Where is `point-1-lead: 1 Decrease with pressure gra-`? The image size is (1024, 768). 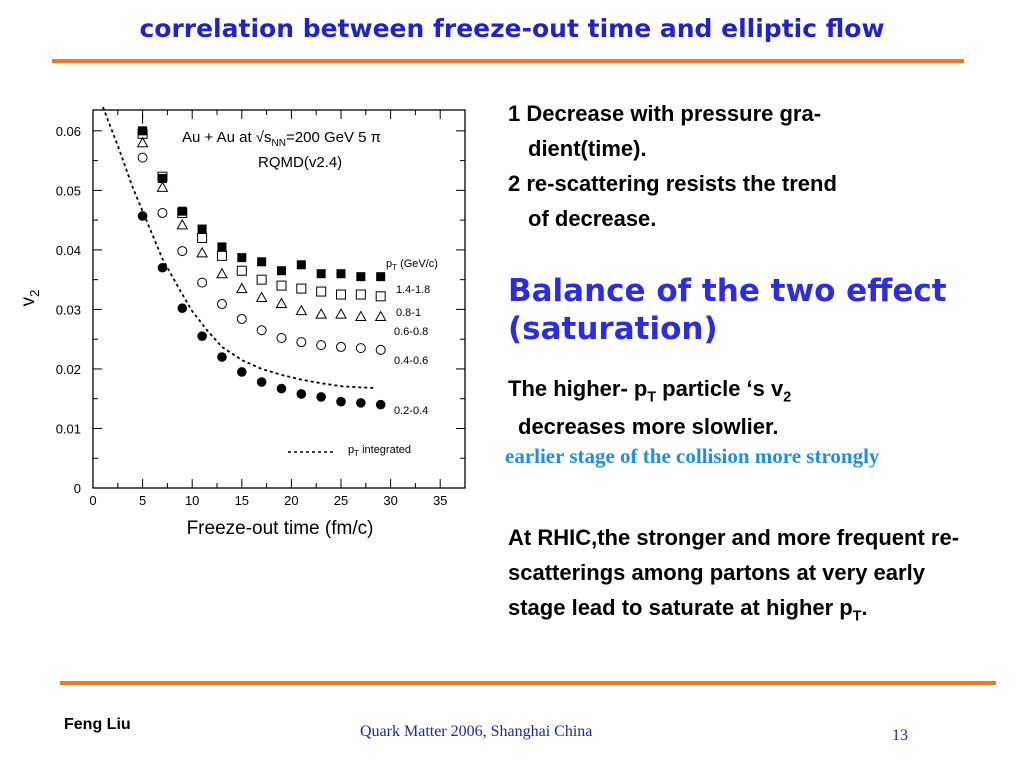
point-1-lead: 1 Decrease with pressure gra- is located at coordinates (665, 113).